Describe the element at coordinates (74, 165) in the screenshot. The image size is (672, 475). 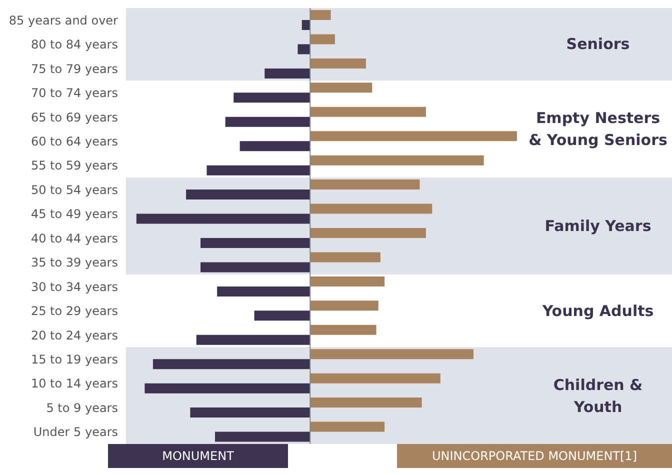
I see `y-tick-label: 55 to 59 years` at that location.